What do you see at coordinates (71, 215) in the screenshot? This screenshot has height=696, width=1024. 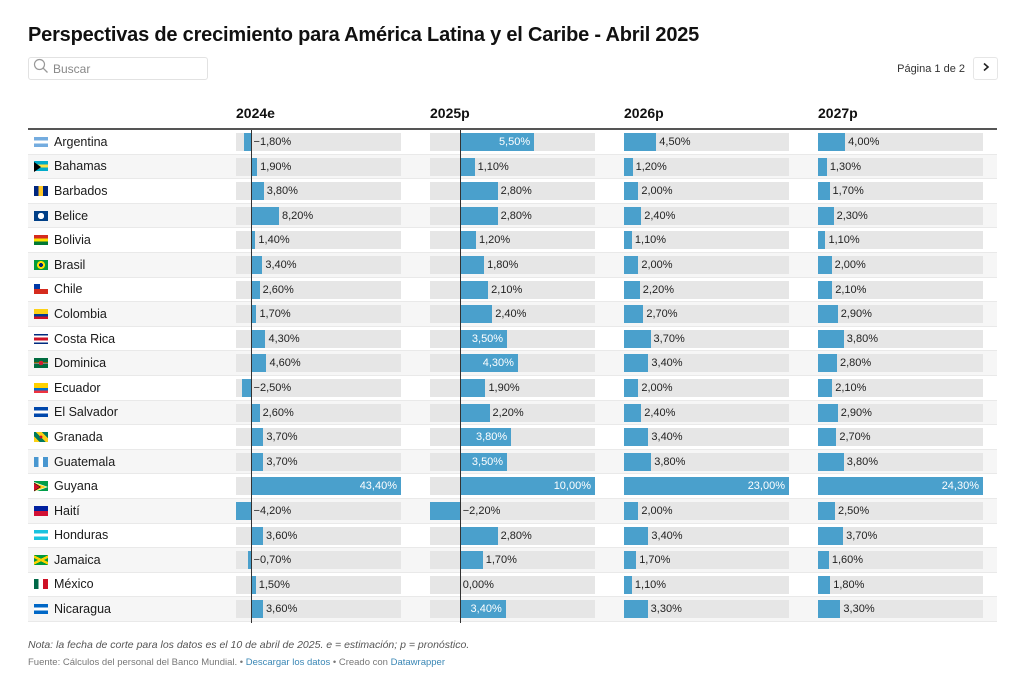 I see `country-label: Belice` at bounding box center [71, 215].